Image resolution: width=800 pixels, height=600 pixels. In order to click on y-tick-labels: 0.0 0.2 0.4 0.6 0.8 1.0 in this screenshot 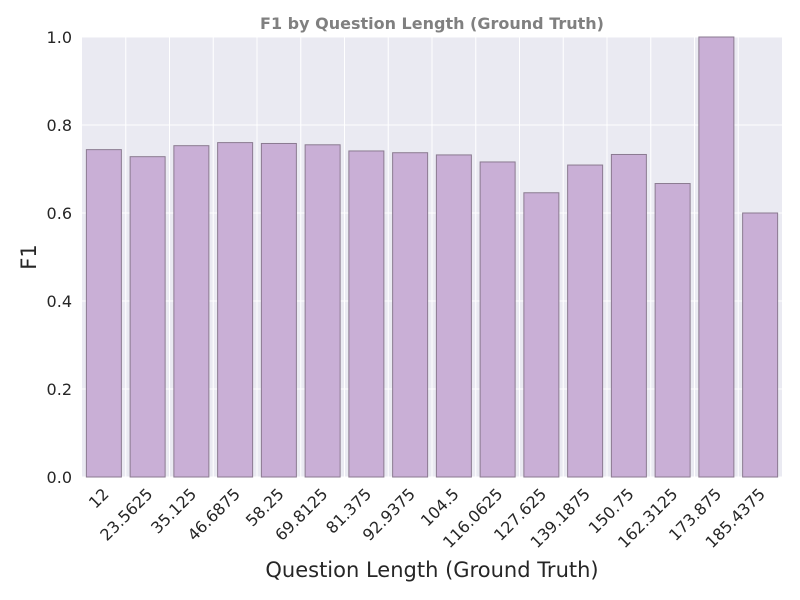, I will do `click(59, 257)`.